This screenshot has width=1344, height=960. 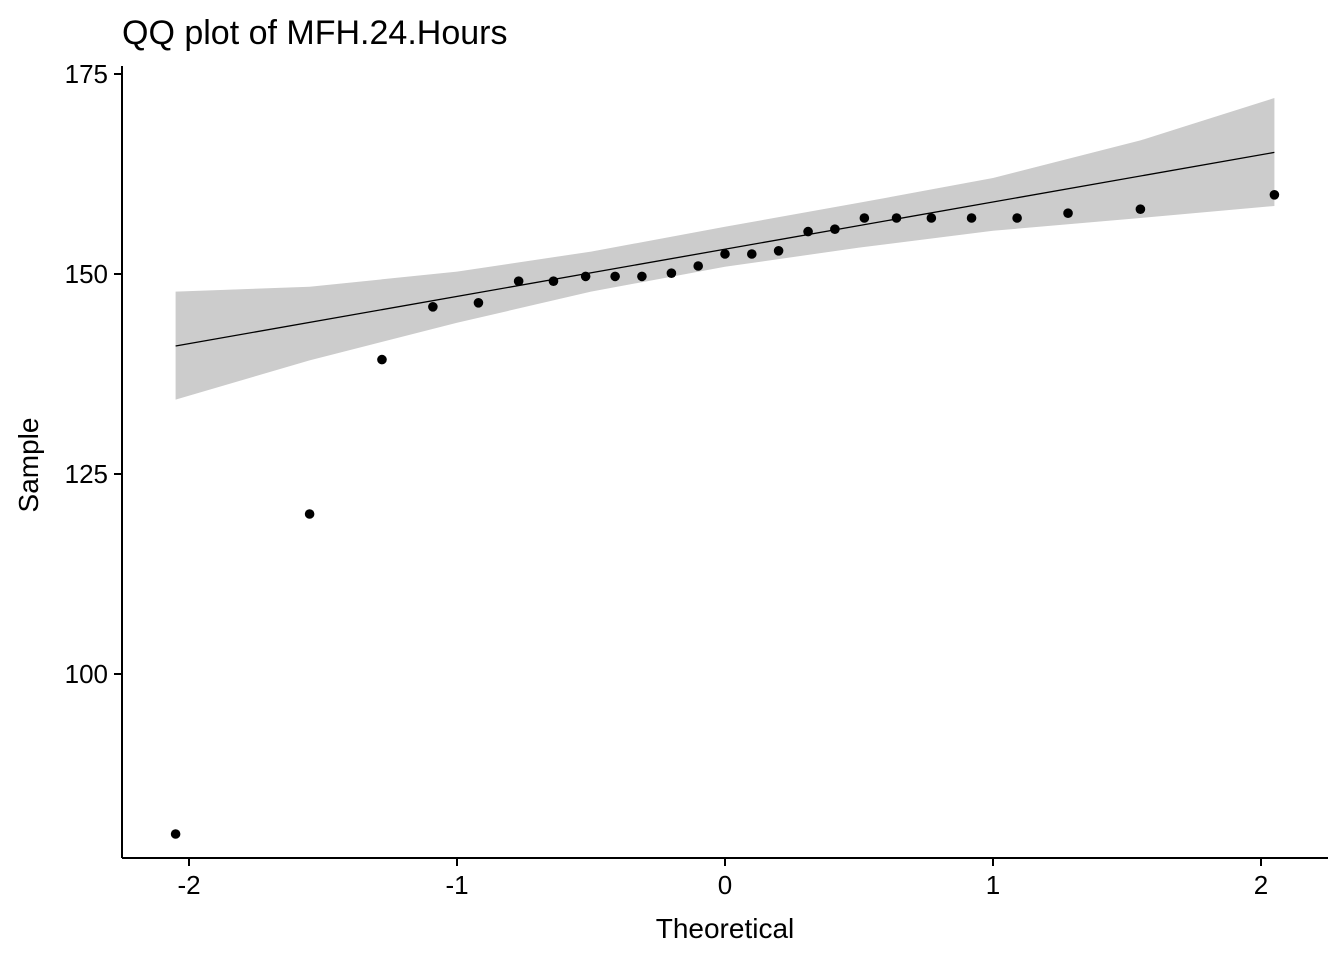 I want to click on x-axis-title: Theoretical, so click(x=725, y=928).